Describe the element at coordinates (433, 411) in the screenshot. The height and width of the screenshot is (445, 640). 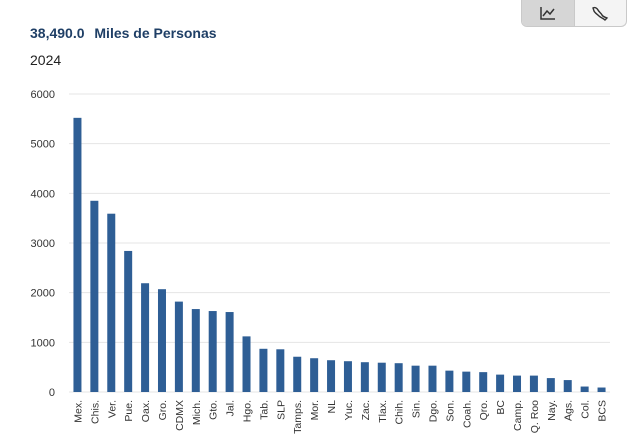
I see `x-tick-label: Dgo.` at that location.